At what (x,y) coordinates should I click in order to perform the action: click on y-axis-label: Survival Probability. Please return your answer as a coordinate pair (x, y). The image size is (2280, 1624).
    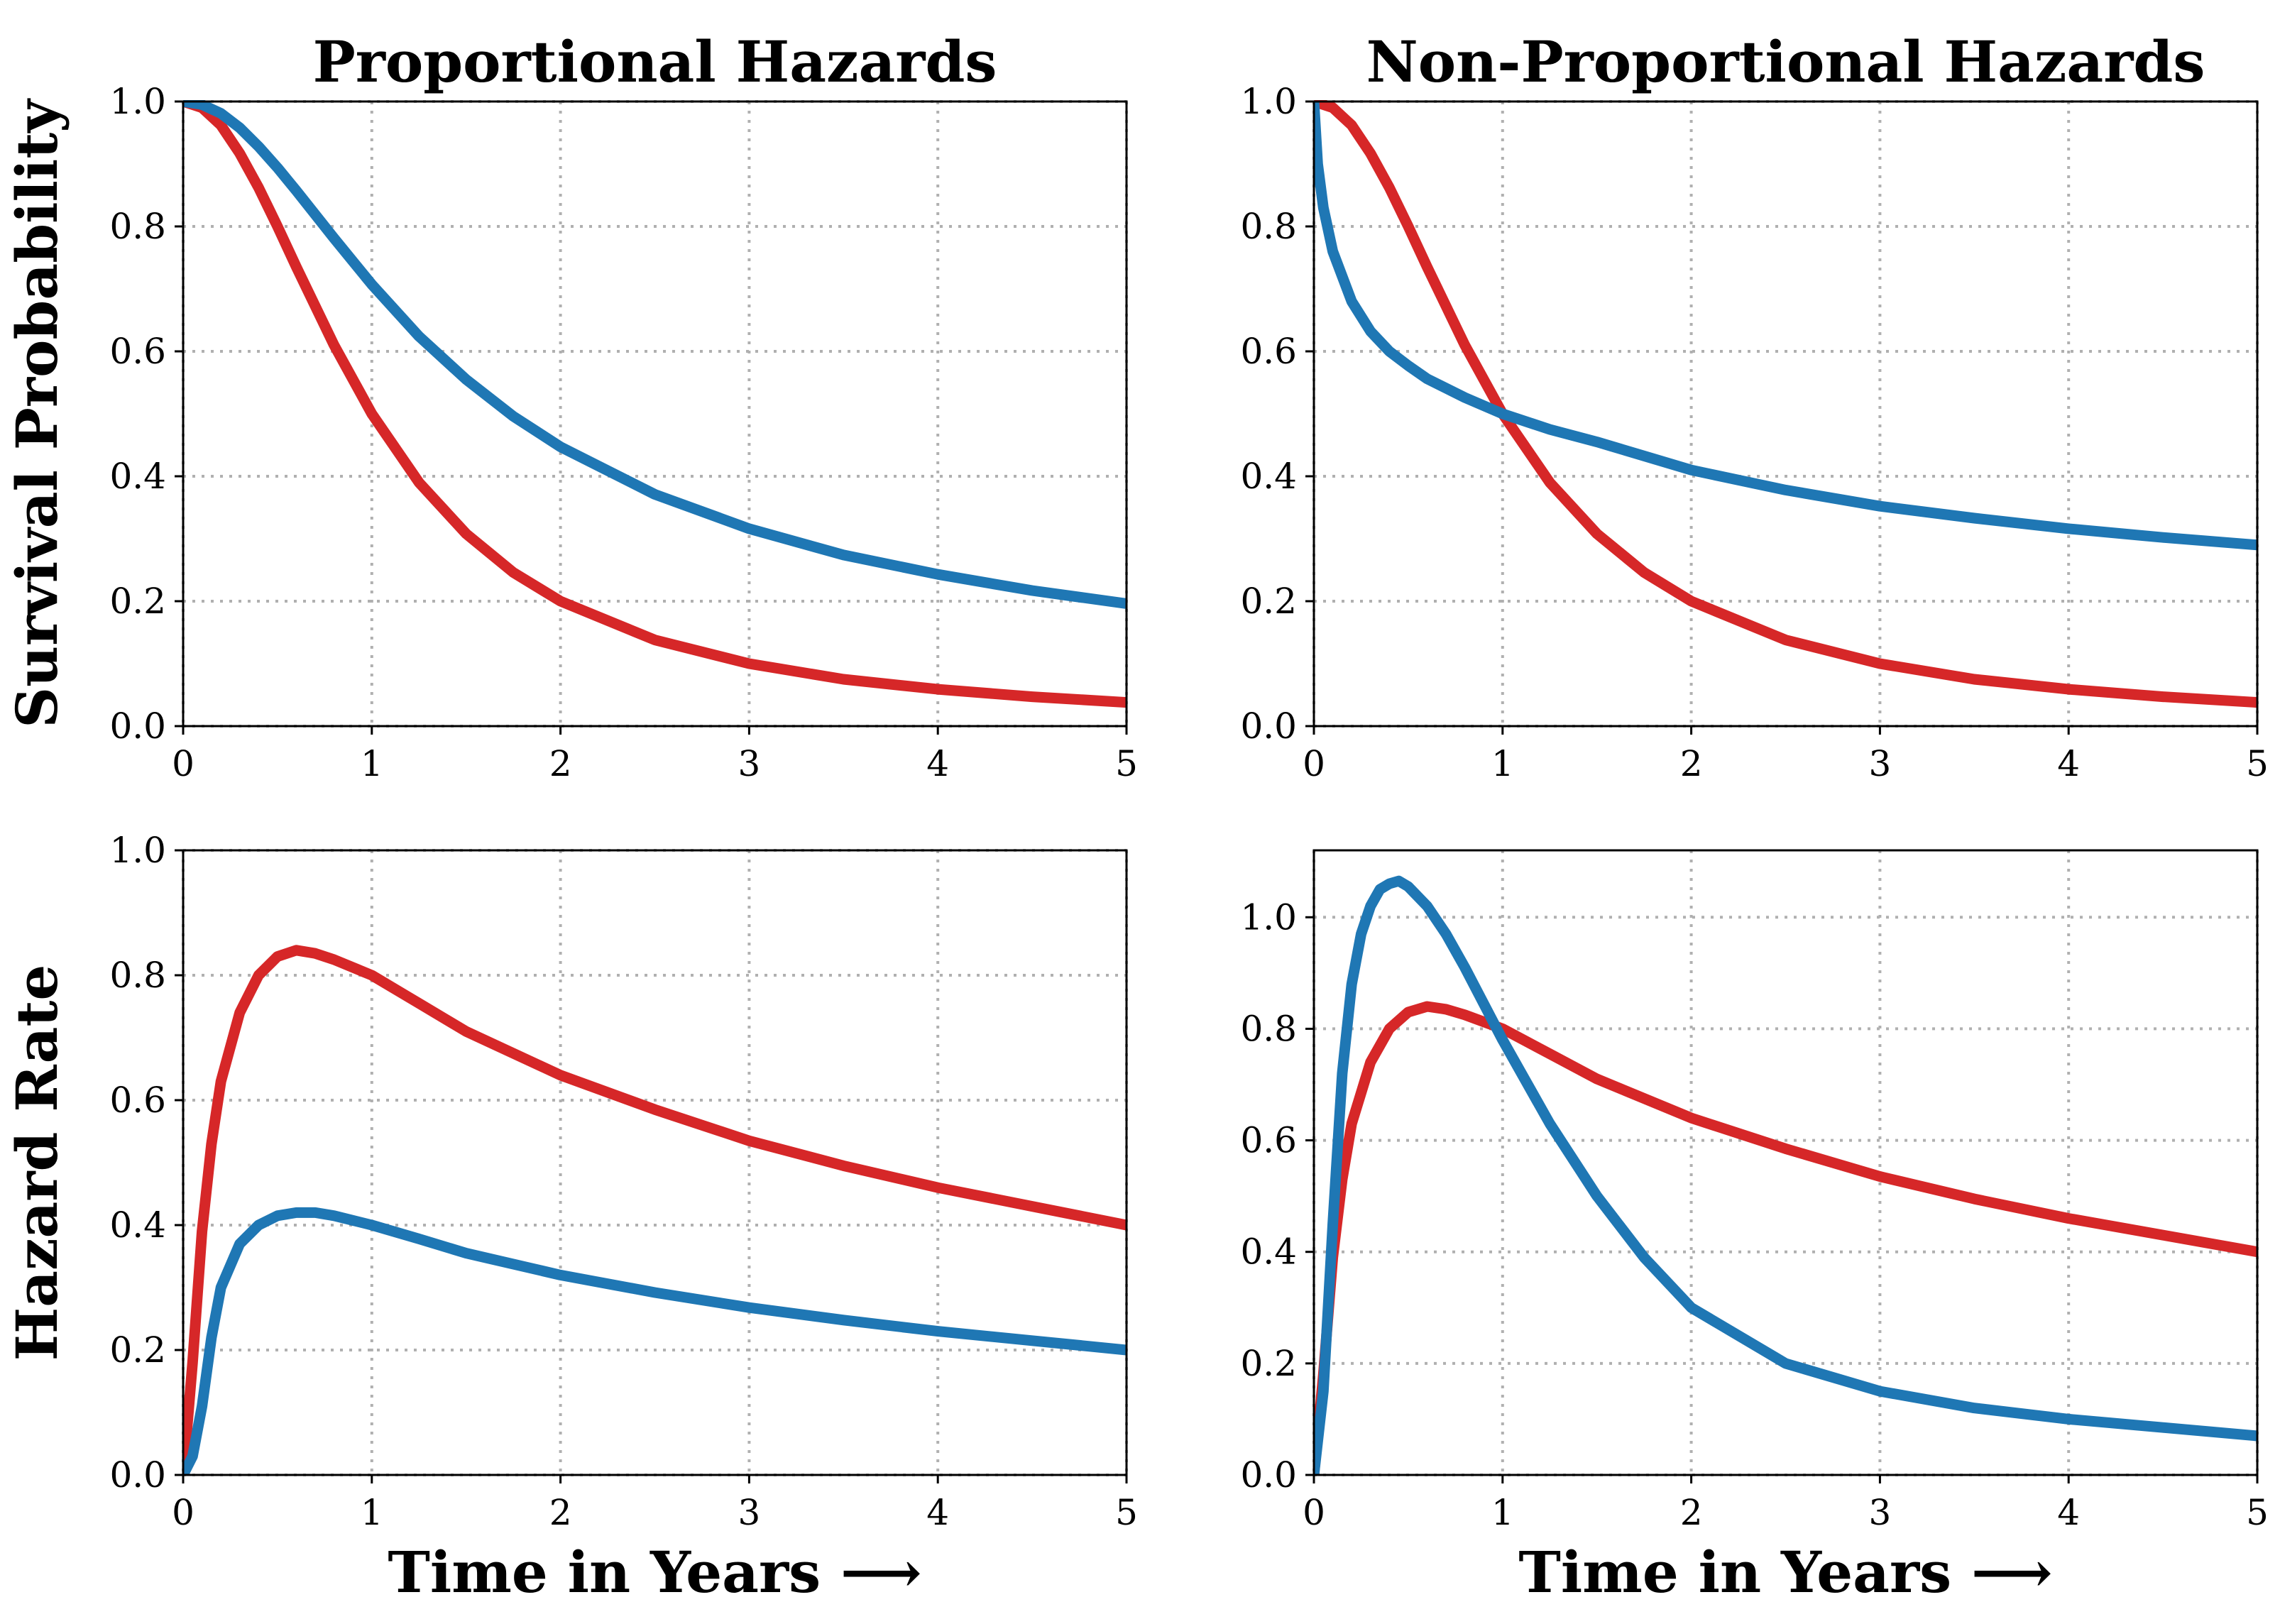
    Looking at the image, I should click on (37, 413).